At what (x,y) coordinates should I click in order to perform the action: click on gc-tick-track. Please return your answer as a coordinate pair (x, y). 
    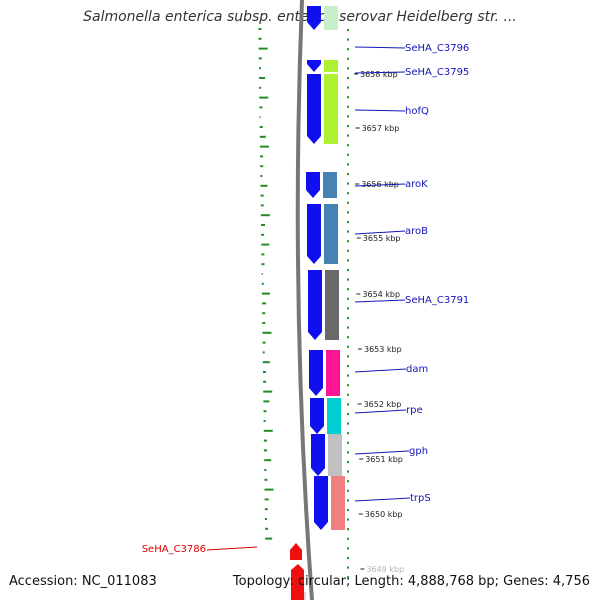
    Looking at the image, I should click on (303, 303).